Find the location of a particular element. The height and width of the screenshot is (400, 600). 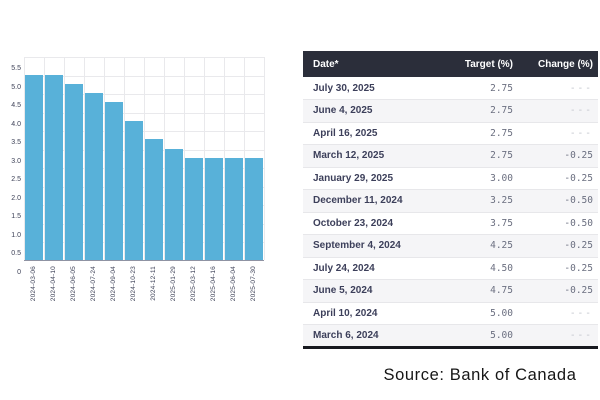

header-cell: Date* is located at coordinates (383, 64).